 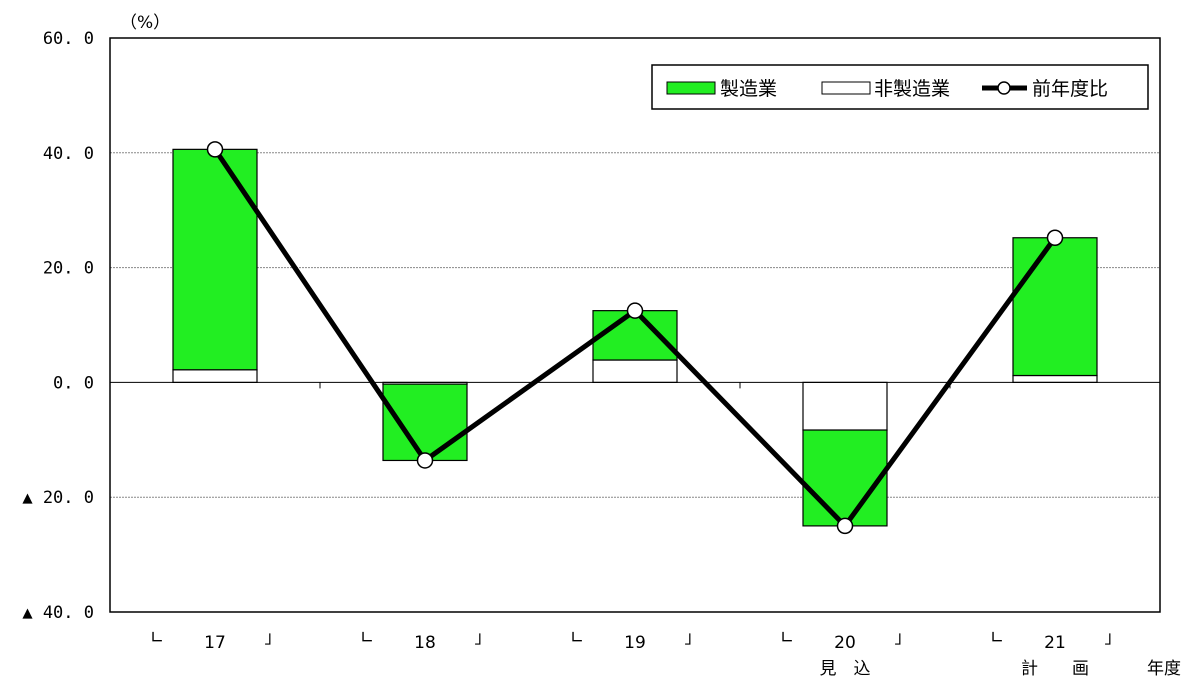 What do you see at coordinates (997, 638) in the screenshot?
I see `x-bracket-left-21: ∟` at bounding box center [997, 638].